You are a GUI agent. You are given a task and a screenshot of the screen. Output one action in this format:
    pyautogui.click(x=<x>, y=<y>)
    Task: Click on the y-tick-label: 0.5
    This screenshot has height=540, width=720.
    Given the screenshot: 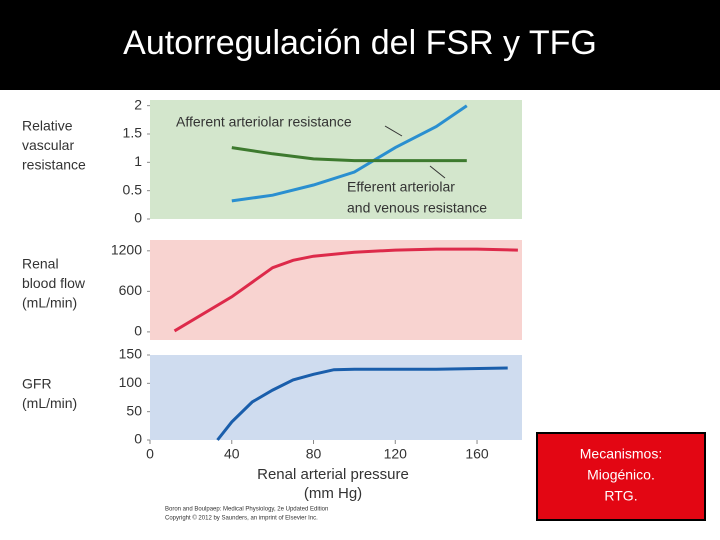 What is the action you would take?
    pyautogui.click(x=133, y=189)
    